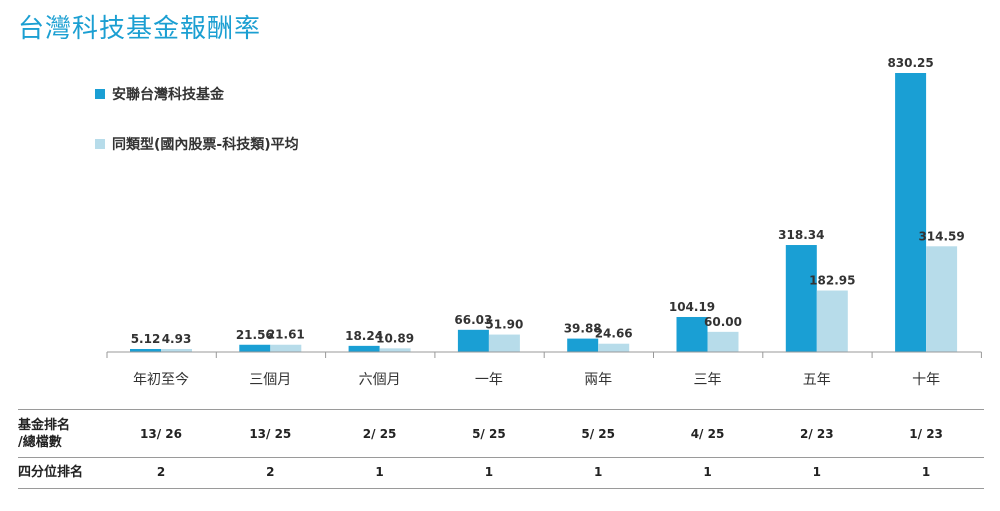  I want to click on row-header-line: 基金排名, so click(44, 425).